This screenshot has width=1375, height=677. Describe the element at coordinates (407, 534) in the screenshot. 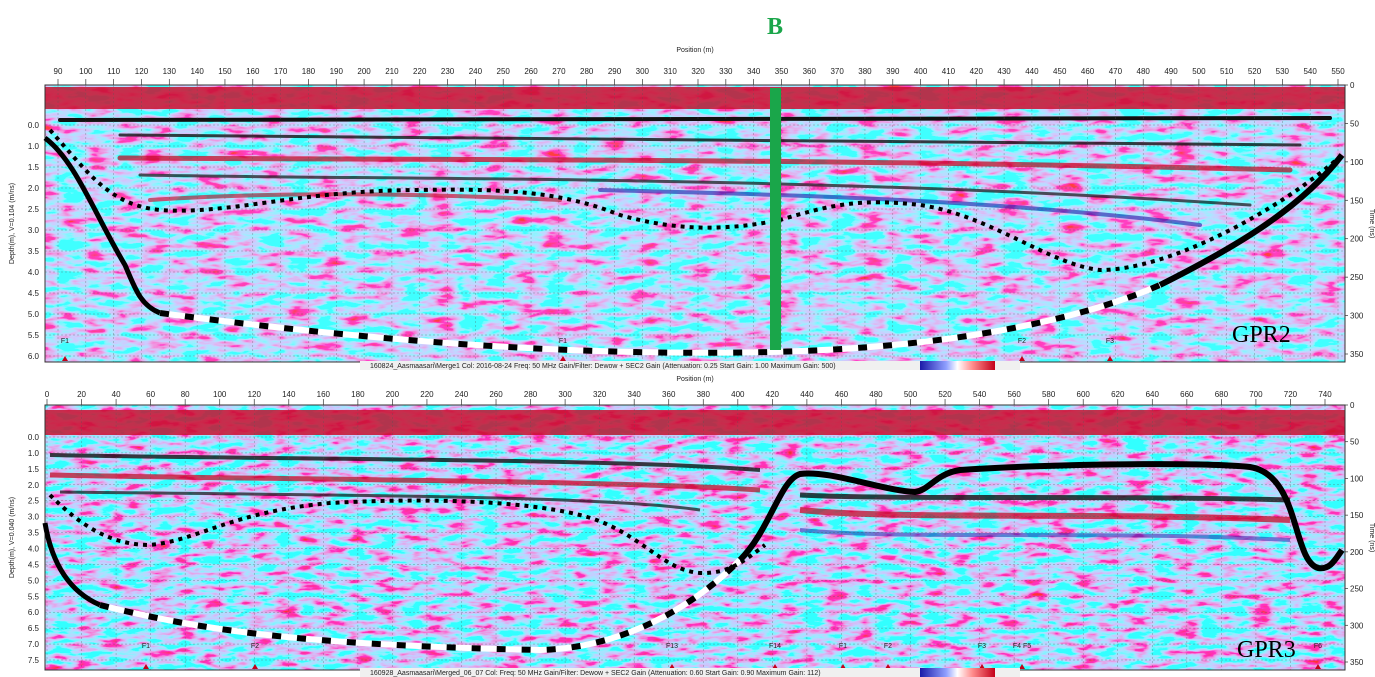

I see `dotted-reflector` at that location.